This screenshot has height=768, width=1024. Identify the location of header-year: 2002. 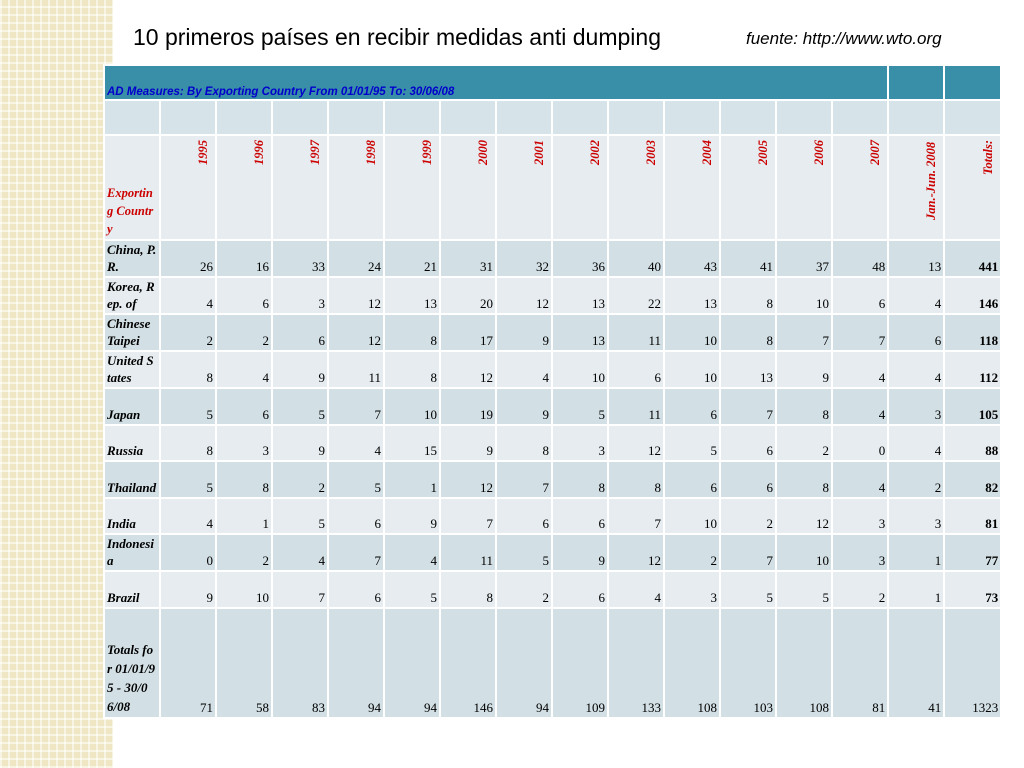
(580, 187).